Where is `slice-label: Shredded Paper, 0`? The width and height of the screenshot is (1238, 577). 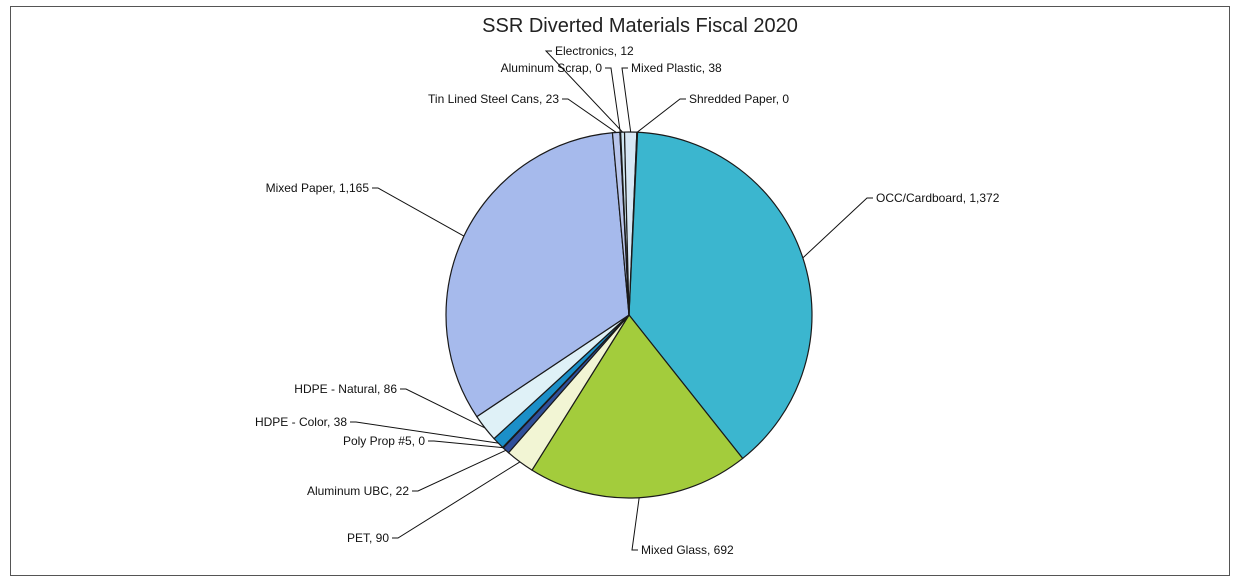 slice-label: Shredded Paper, 0 is located at coordinates (739, 99).